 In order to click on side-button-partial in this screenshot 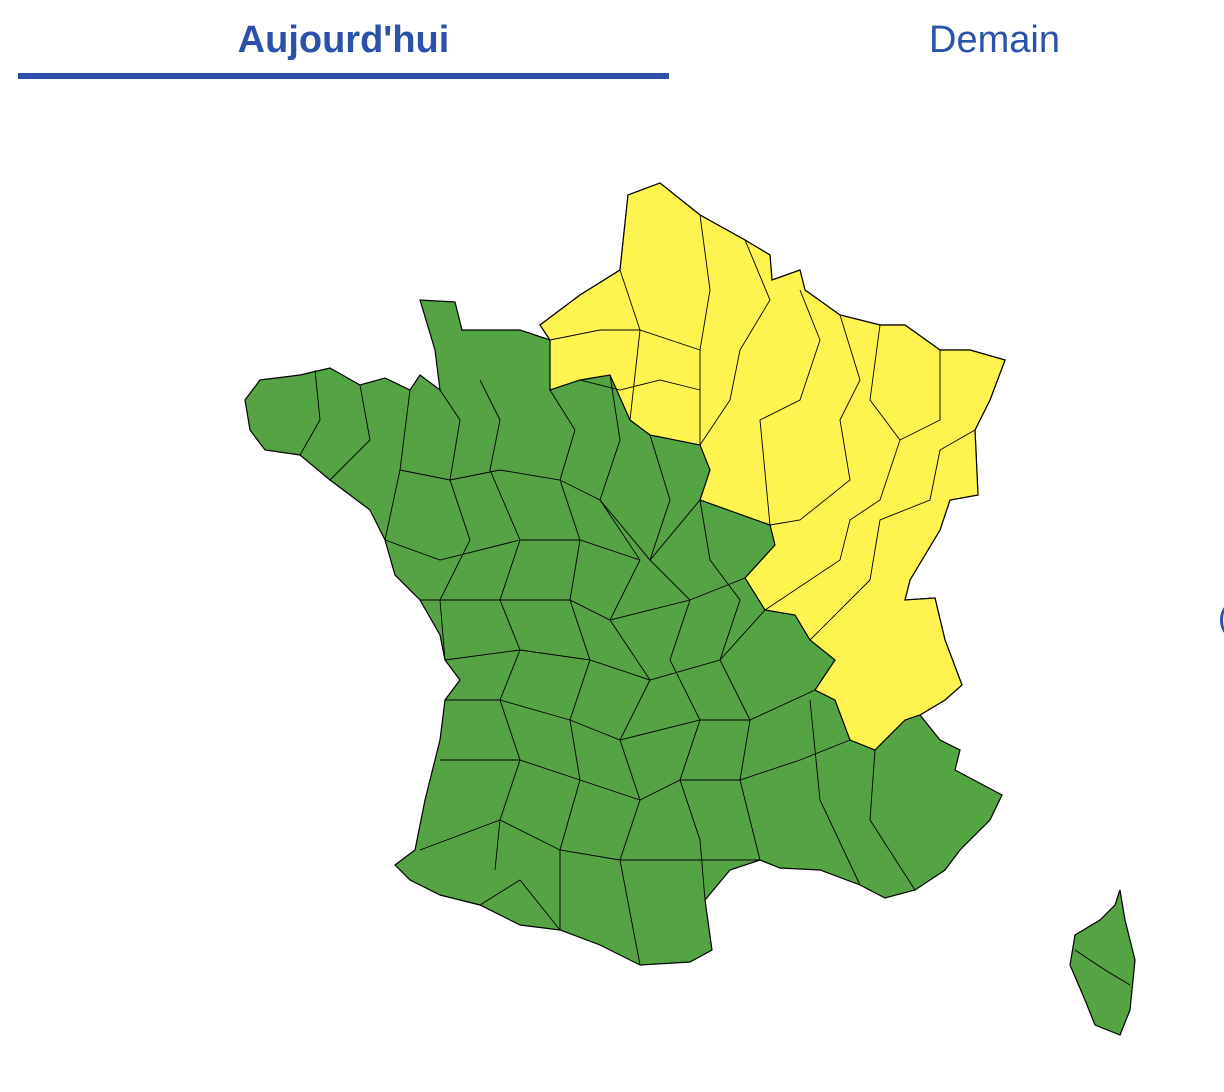, I will do `click(1222, 620)`.